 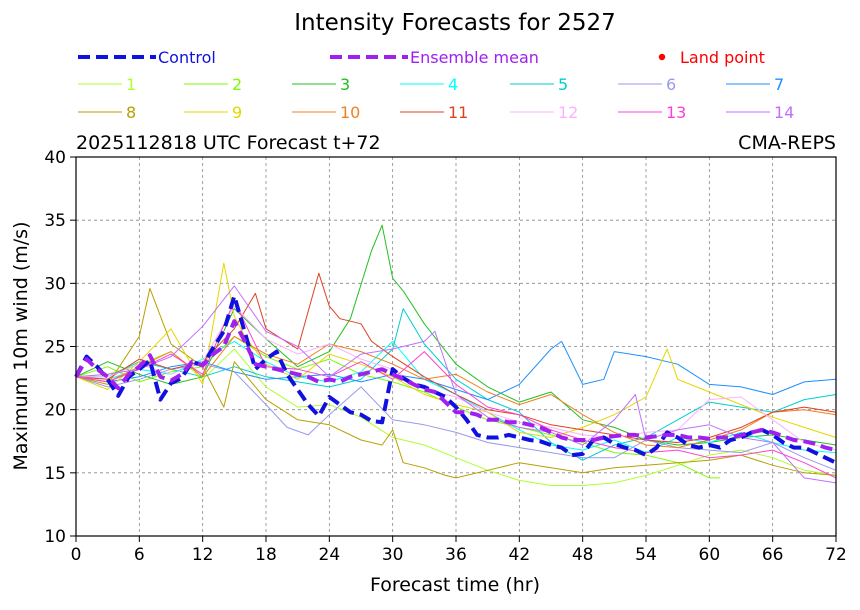 What do you see at coordinates (458, 112) in the screenshot?
I see `legend-label: 11` at bounding box center [458, 112].